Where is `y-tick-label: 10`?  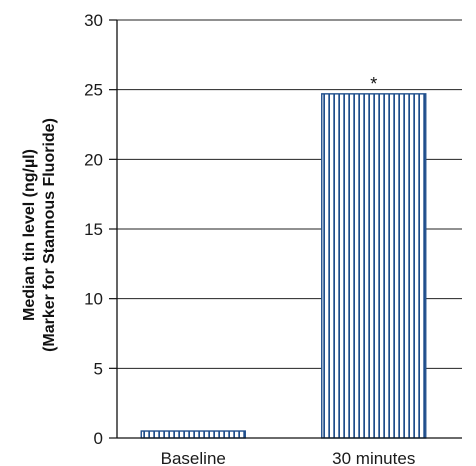
y-tick-label: 10 is located at coordinates (93, 299).